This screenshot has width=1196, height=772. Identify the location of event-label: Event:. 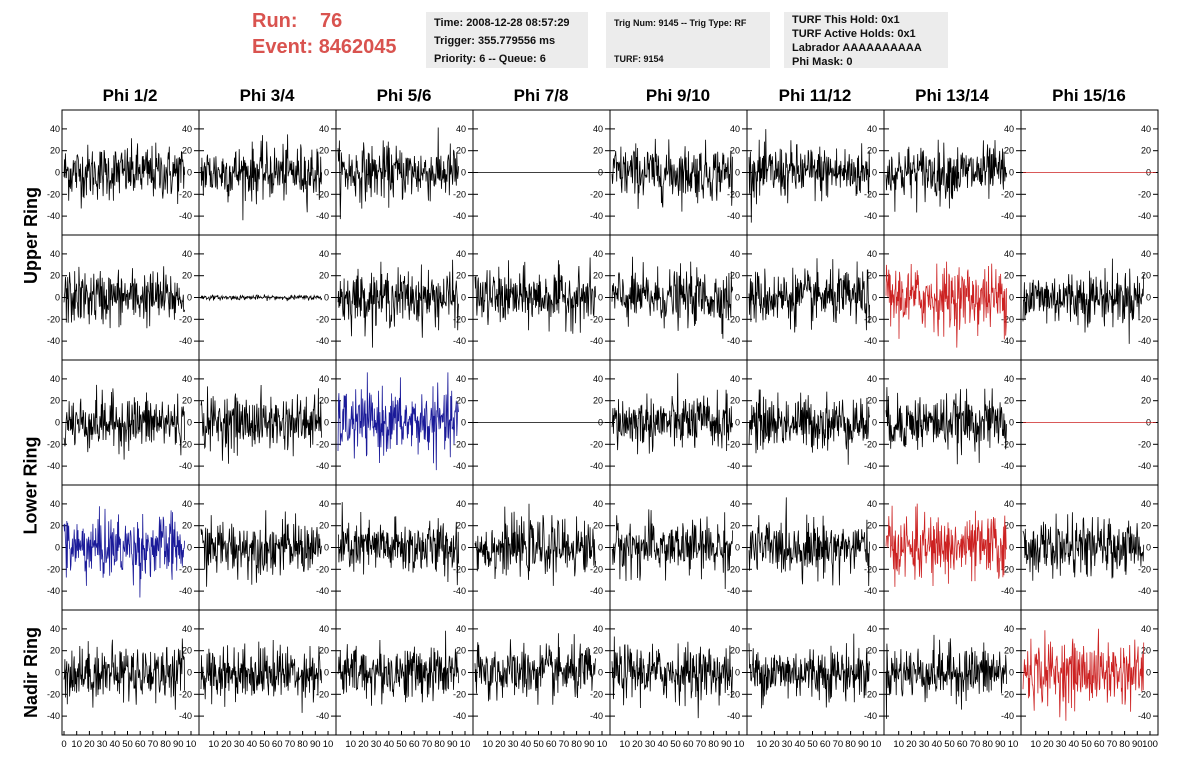
(283, 47).